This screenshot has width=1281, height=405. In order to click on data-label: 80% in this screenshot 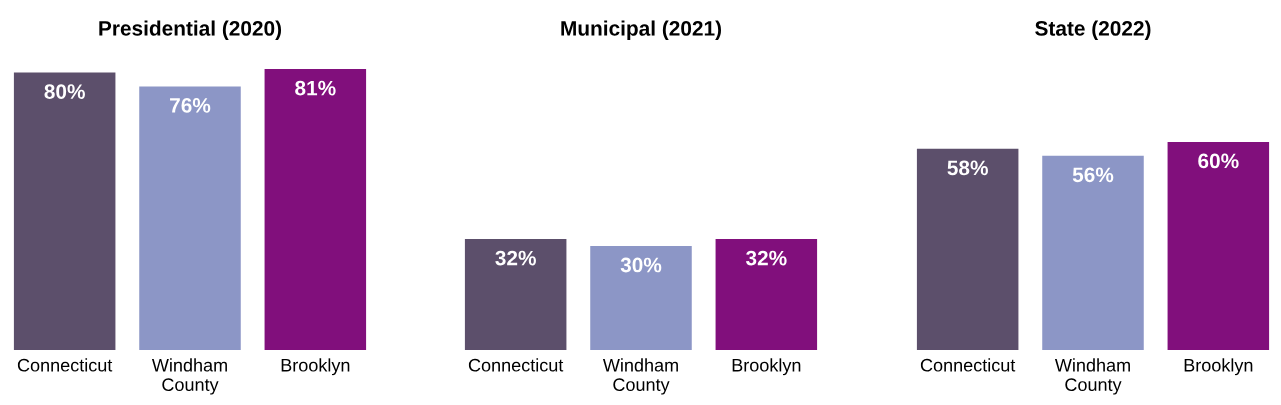, I will do `click(64, 91)`.